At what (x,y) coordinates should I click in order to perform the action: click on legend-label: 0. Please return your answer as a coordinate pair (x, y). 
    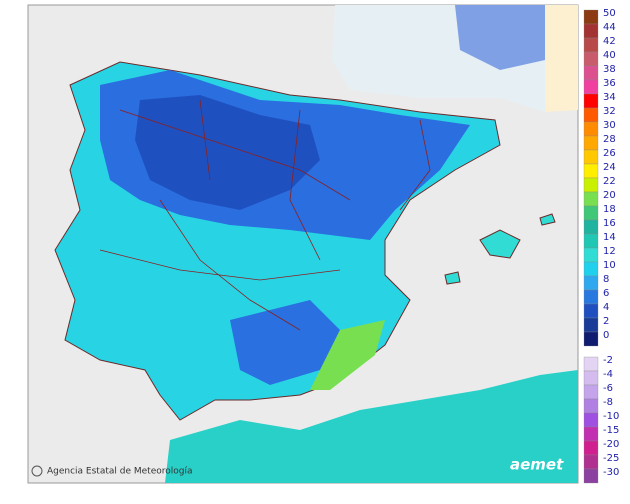
    Looking at the image, I should click on (606, 335).